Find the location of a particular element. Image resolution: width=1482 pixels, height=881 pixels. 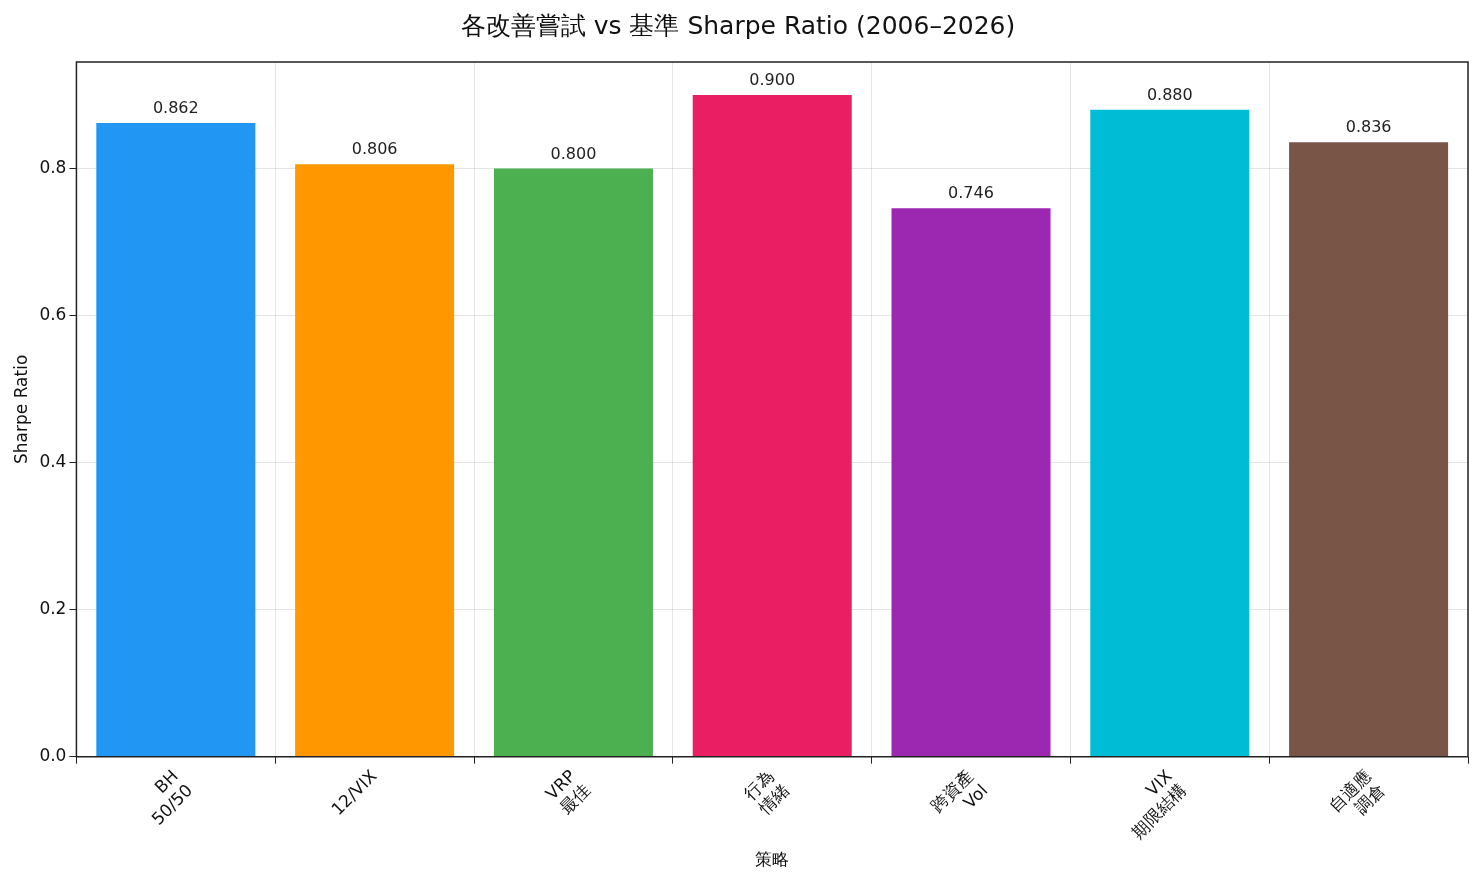

x-tick-label: 行為 情緒 is located at coordinates (766, 792).